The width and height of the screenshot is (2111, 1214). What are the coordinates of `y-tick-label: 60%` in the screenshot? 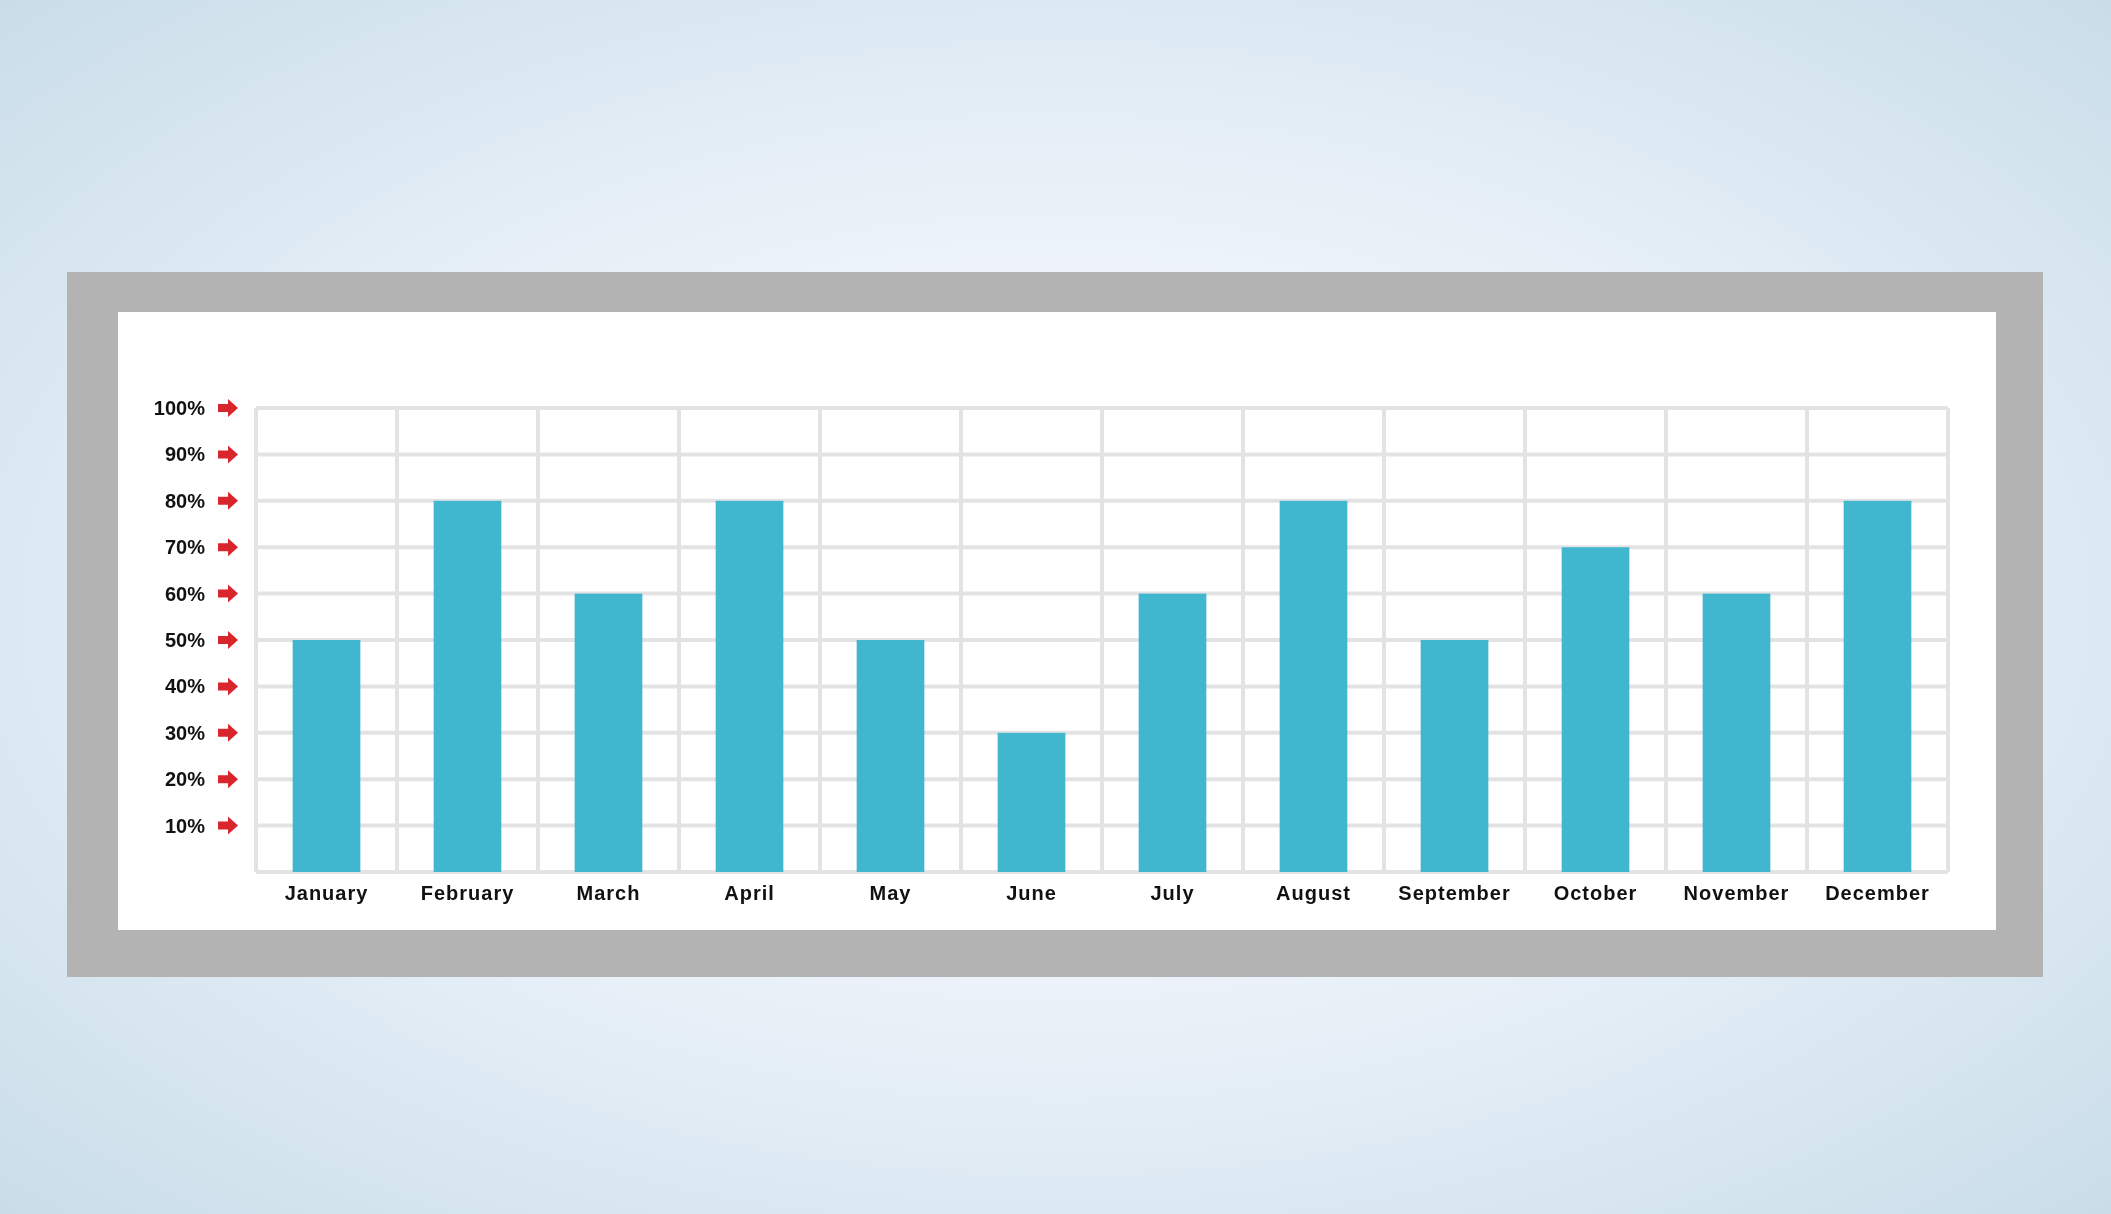 It's located at (185, 593).